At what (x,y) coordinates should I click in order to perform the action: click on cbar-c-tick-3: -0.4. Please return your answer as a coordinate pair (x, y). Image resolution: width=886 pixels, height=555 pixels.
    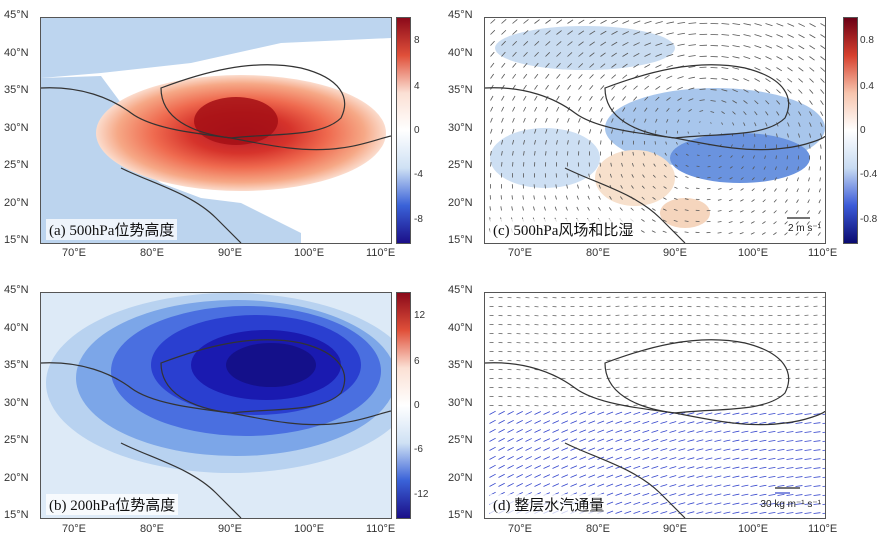
    Looking at the image, I should click on (869, 174).